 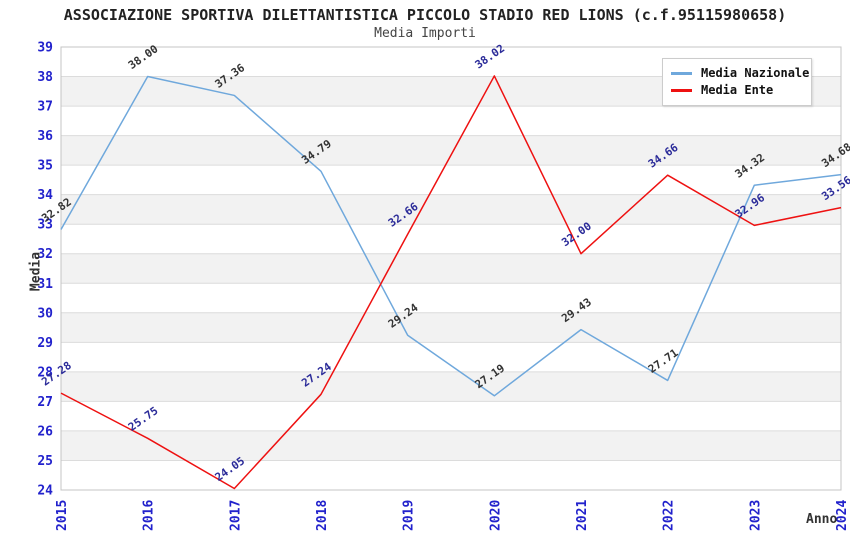 What do you see at coordinates (322, 515) in the screenshot?
I see `svg-text: 2018` at bounding box center [322, 515].